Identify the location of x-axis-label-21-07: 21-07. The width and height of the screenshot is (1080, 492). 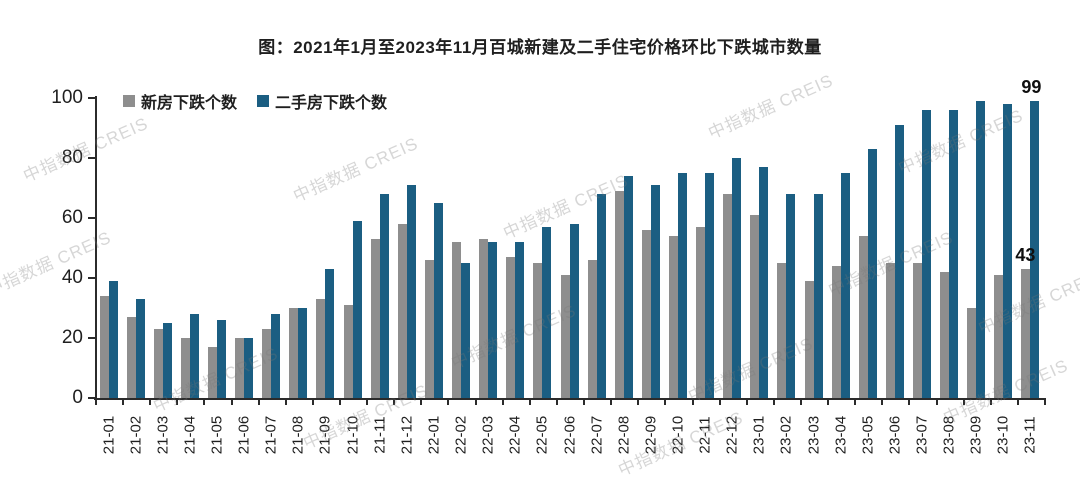
(271, 435).